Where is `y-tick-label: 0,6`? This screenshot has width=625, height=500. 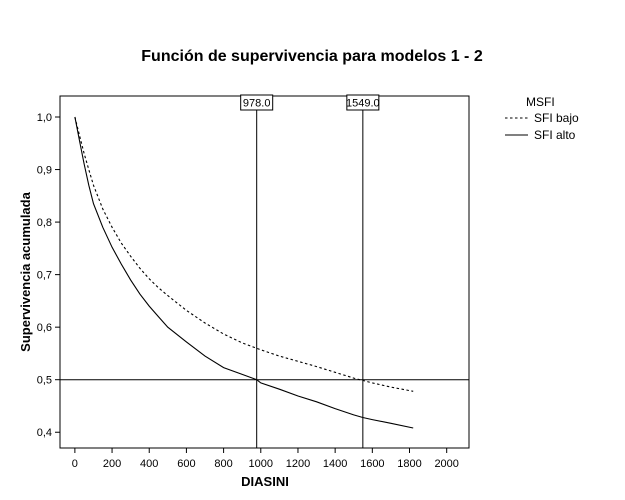
y-tick-label: 0,6 is located at coordinates (44, 328).